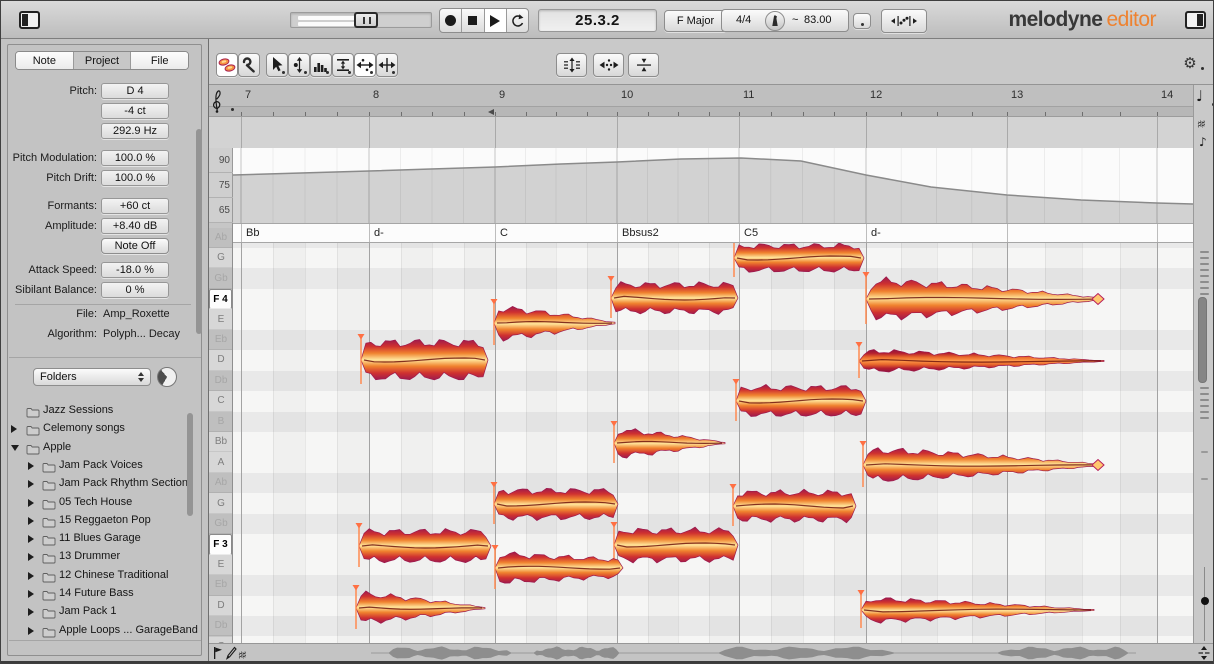 This screenshot has height=664, width=1214. Describe the element at coordinates (785, 20) in the screenshot. I see `tempo-time-signature-box: 4/4 ~ 83.00` at that location.